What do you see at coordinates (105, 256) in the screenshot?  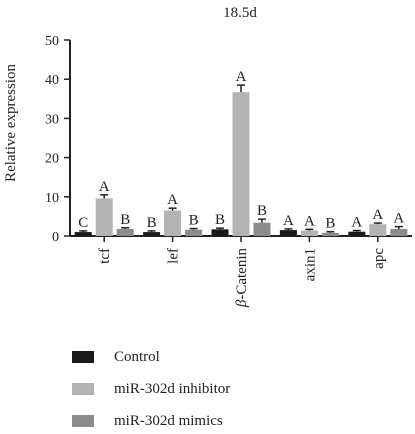 I see `x-tick-label: tcf` at bounding box center [105, 256].